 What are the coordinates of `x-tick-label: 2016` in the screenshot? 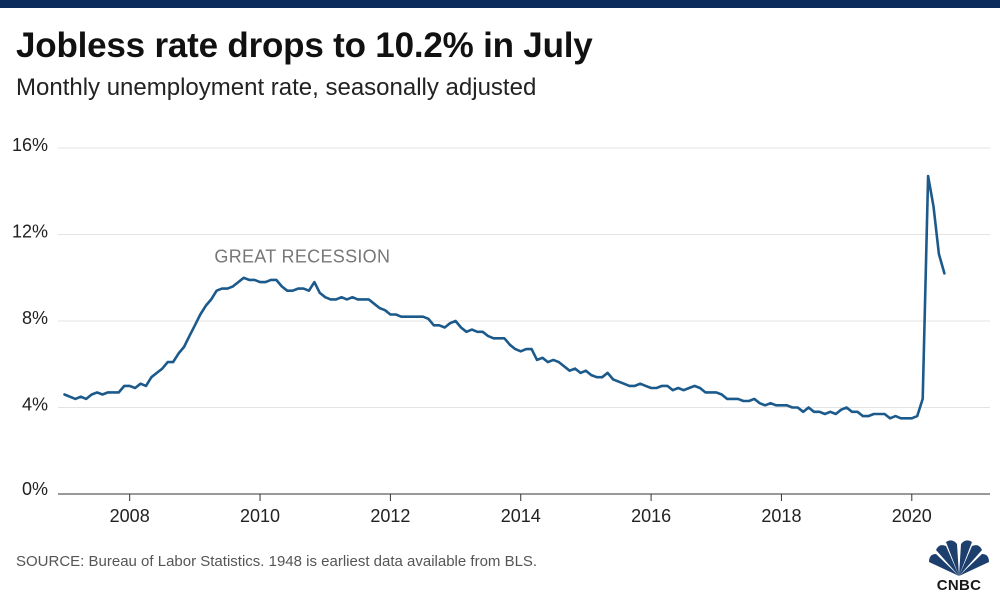 It's located at (651, 516).